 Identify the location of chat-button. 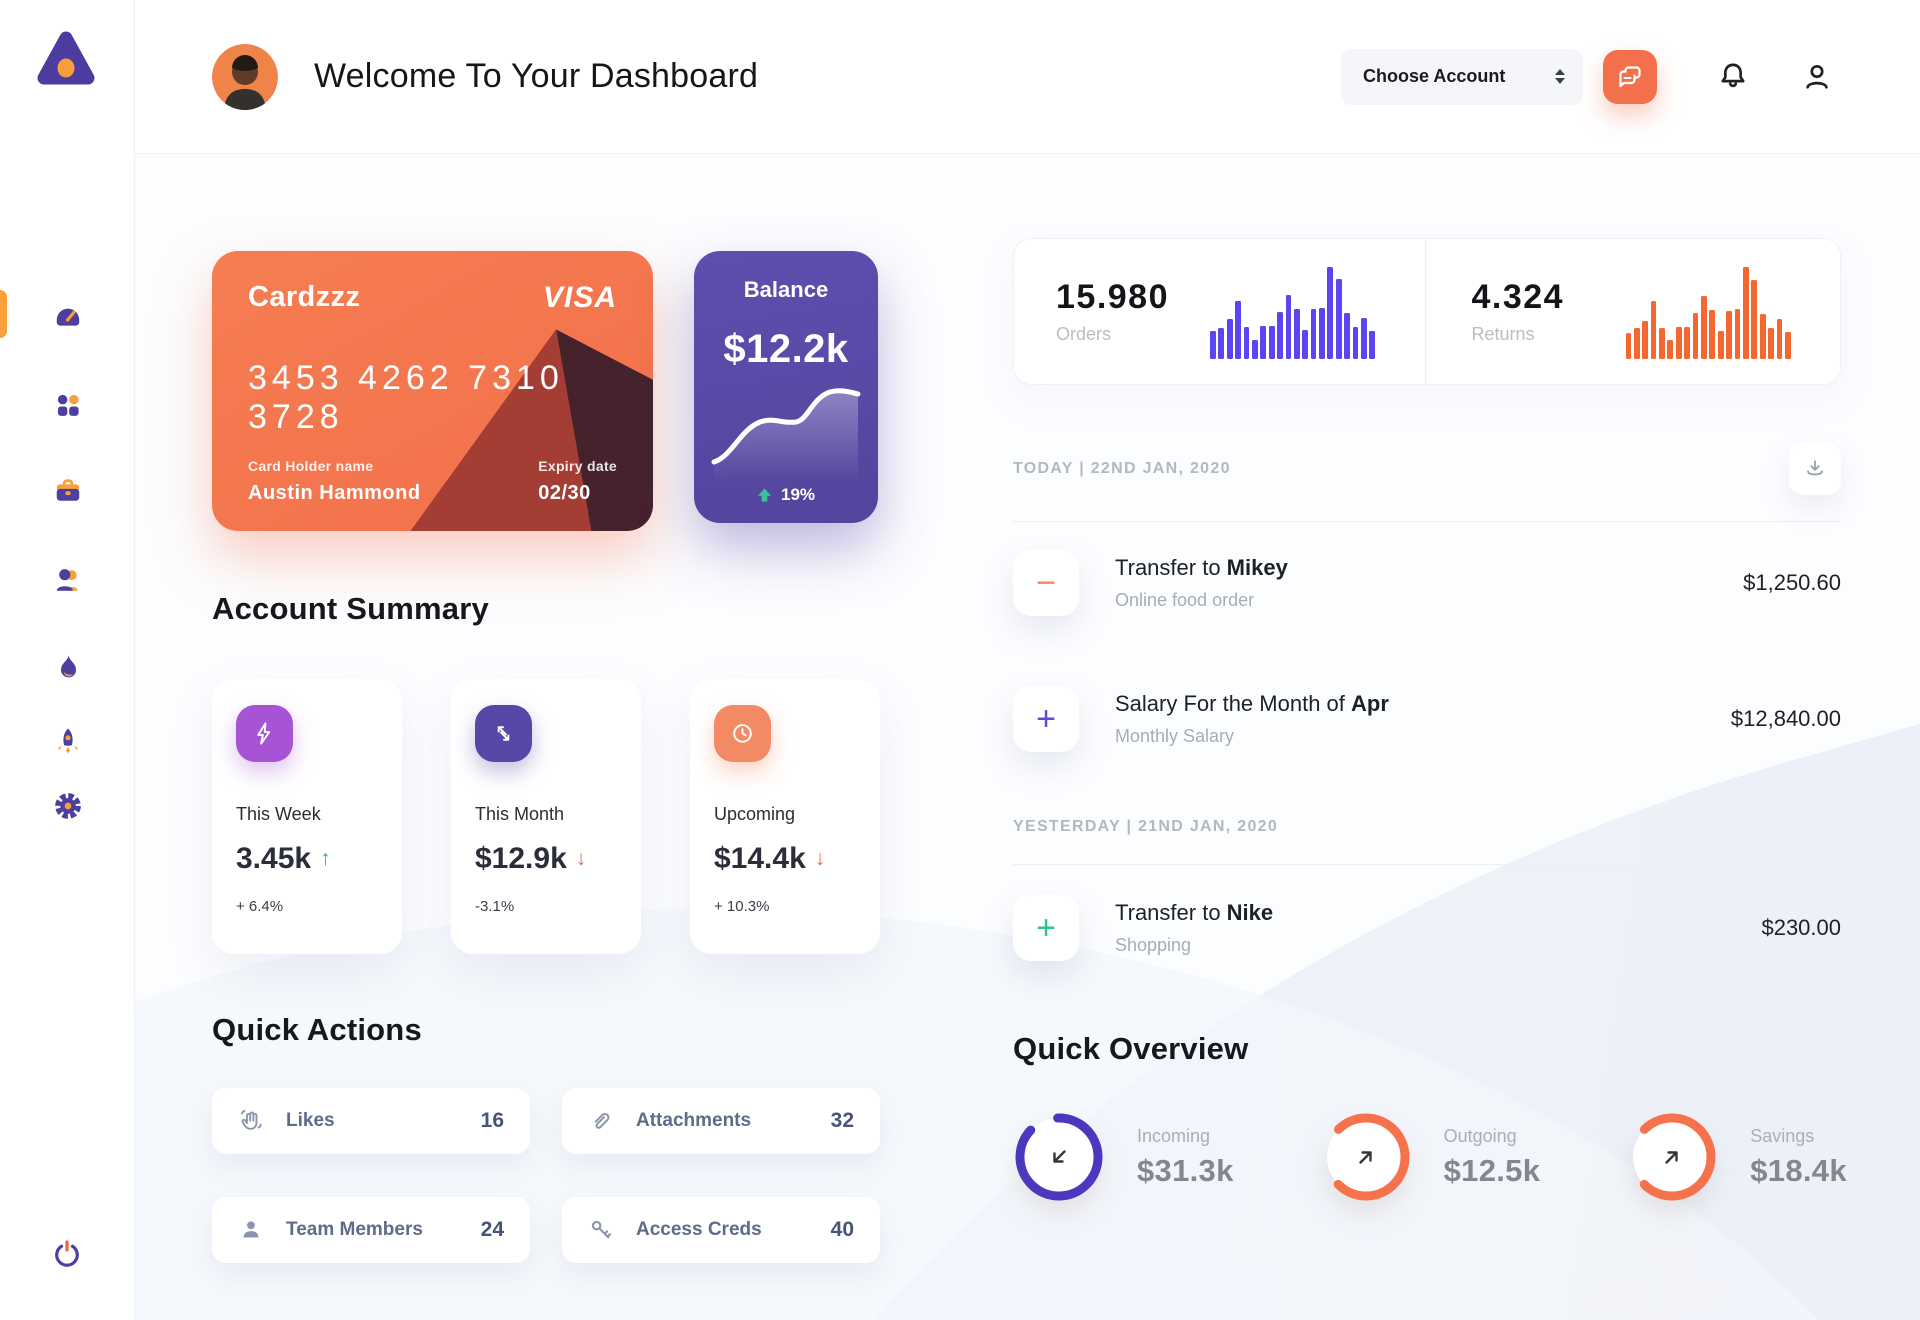
(1630, 76).